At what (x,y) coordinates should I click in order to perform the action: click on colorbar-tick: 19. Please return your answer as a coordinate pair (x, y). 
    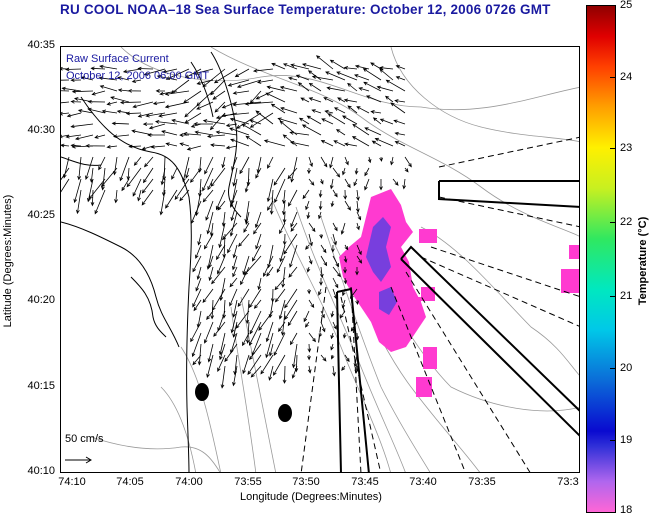
    Looking at the image, I should click on (626, 440).